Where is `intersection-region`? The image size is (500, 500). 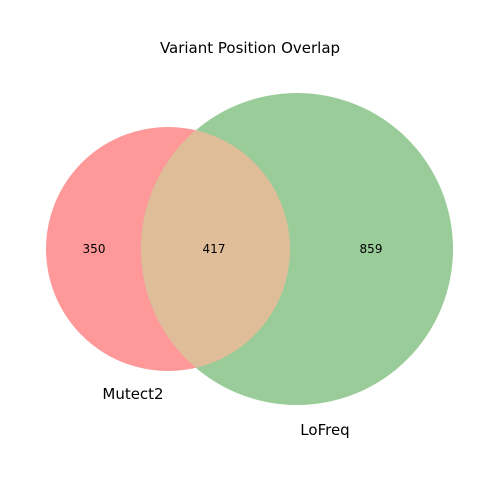
intersection-region is located at coordinates (215, 249).